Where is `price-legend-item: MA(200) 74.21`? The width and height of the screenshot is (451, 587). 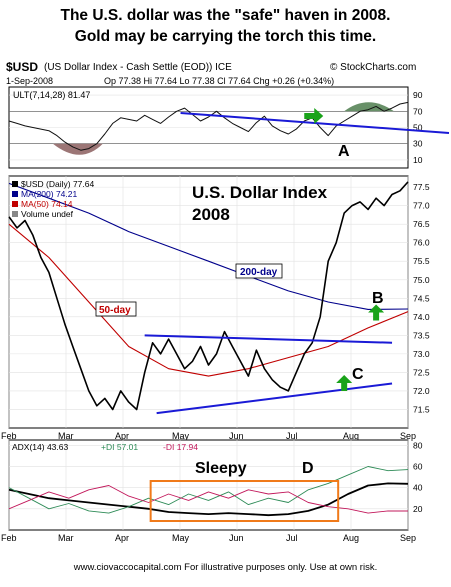
price-legend-item: MA(200) 74.21 is located at coordinates (49, 194).